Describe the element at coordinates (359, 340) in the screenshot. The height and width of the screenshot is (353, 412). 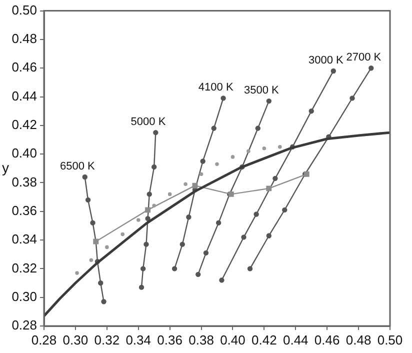
I see `x-tick-label: 0.48` at that location.